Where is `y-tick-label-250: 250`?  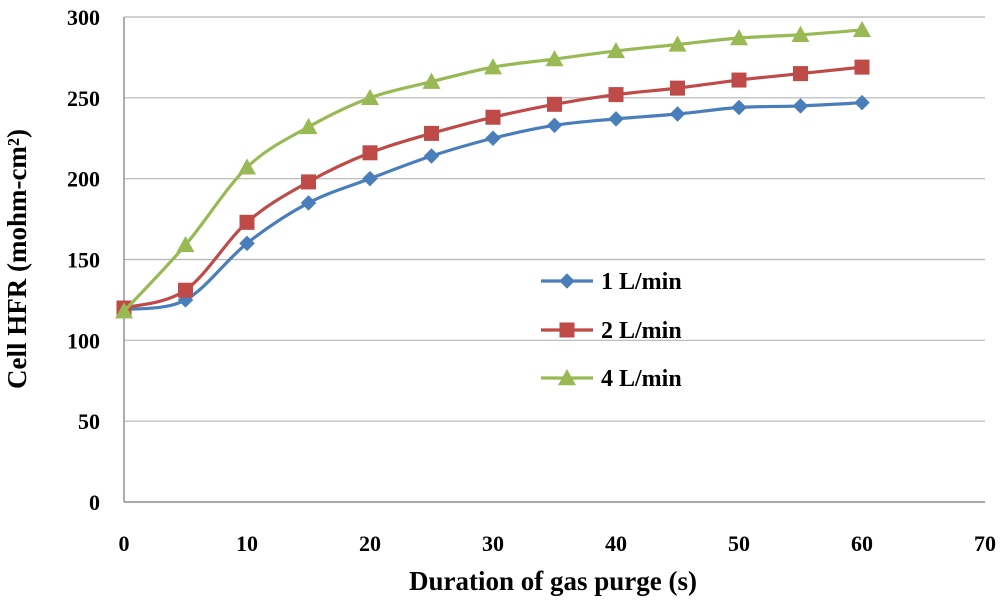 y-tick-label-250: 250 is located at coordinates (83, 98).